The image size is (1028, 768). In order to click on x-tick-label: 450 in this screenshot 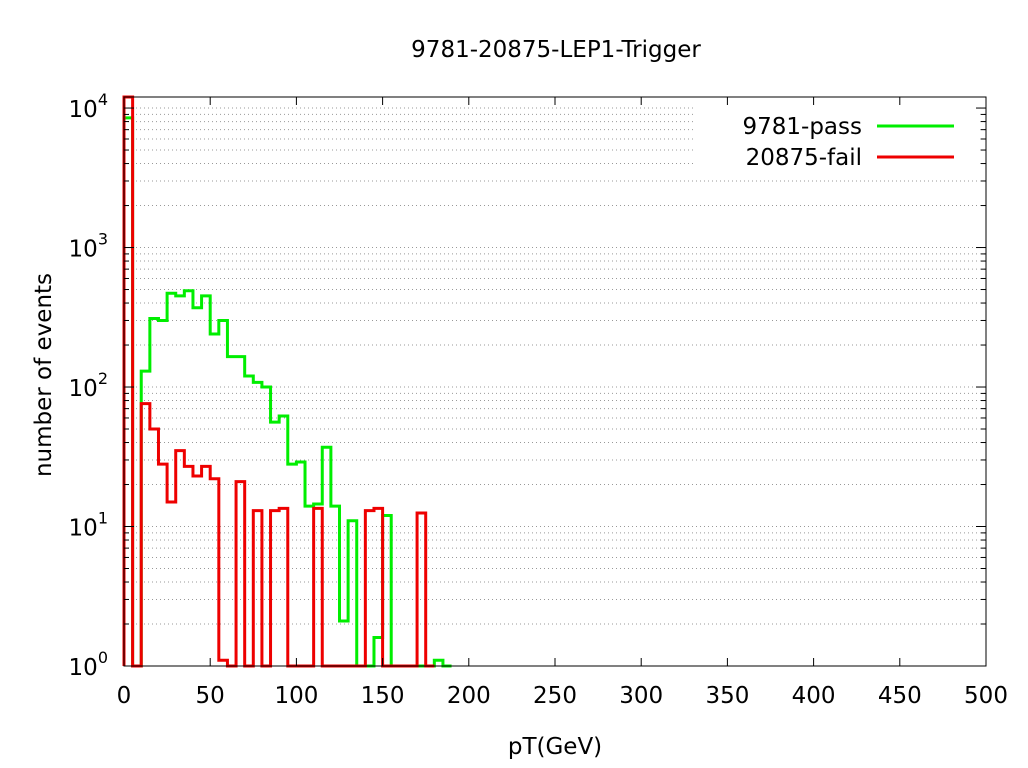, I will do `click(900, 696)`.